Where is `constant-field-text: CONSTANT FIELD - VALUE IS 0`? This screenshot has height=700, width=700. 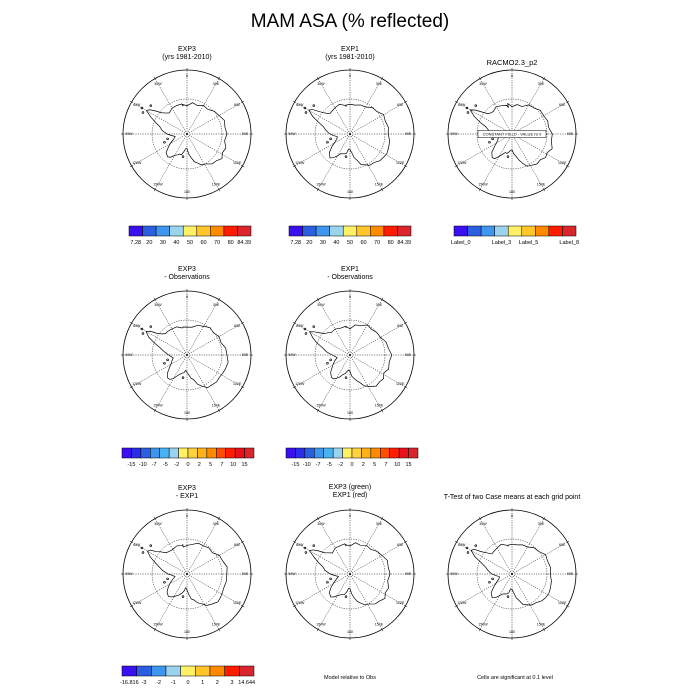 constant-field-text: CONSTANT FIELD - VALUE IS 0 is located at coordinates (512, 134).